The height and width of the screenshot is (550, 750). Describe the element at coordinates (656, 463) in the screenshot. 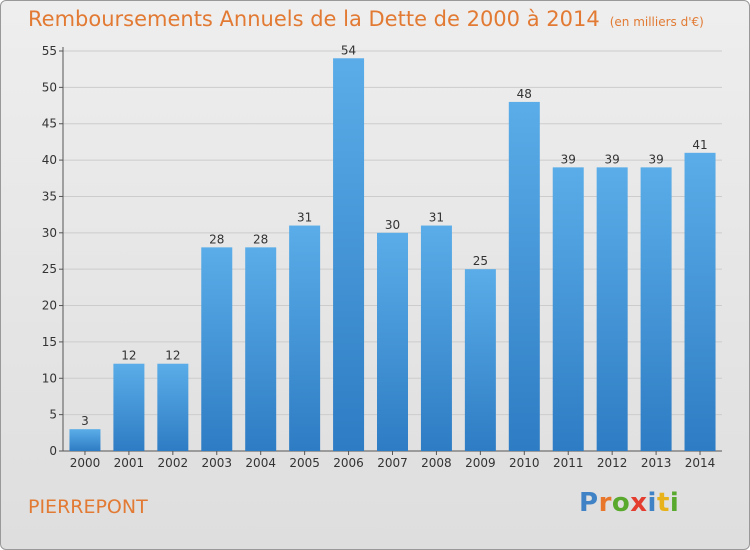

I see `x-tick-label: 2013` at that location.